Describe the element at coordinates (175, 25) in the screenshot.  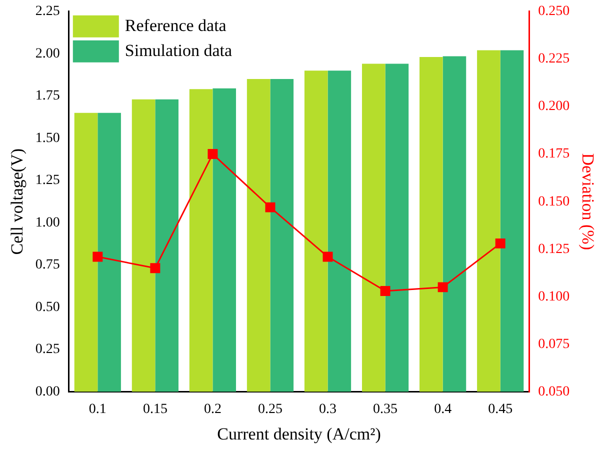
I see `legend-label: Reference data` at that location.